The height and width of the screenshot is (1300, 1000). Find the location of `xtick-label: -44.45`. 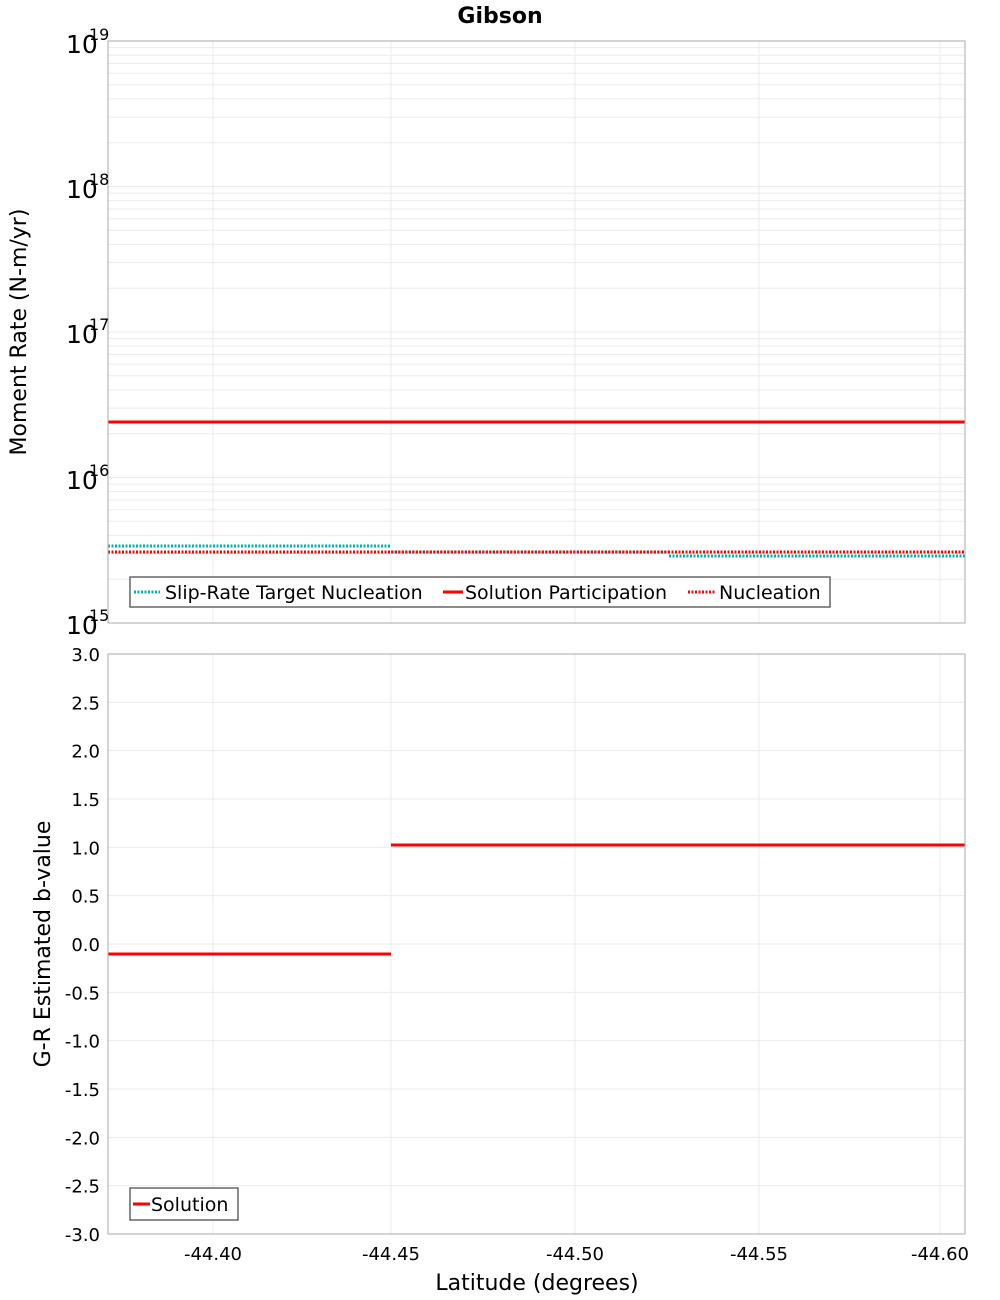

xtick-label: -44.45 is located at coordinates (391, 1254).